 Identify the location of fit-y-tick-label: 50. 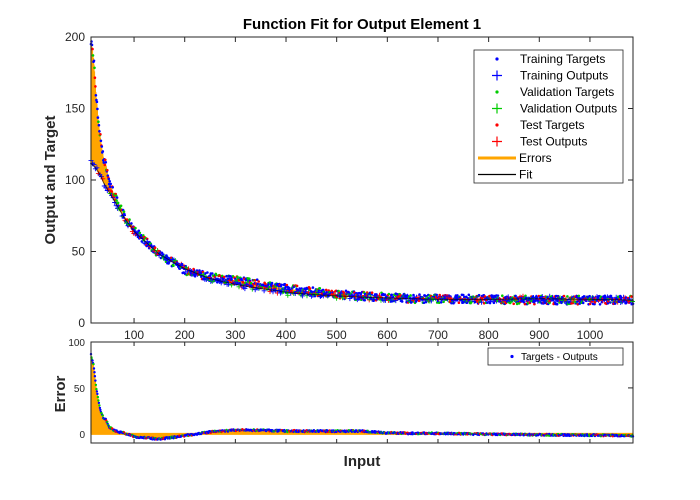
(79, 252).